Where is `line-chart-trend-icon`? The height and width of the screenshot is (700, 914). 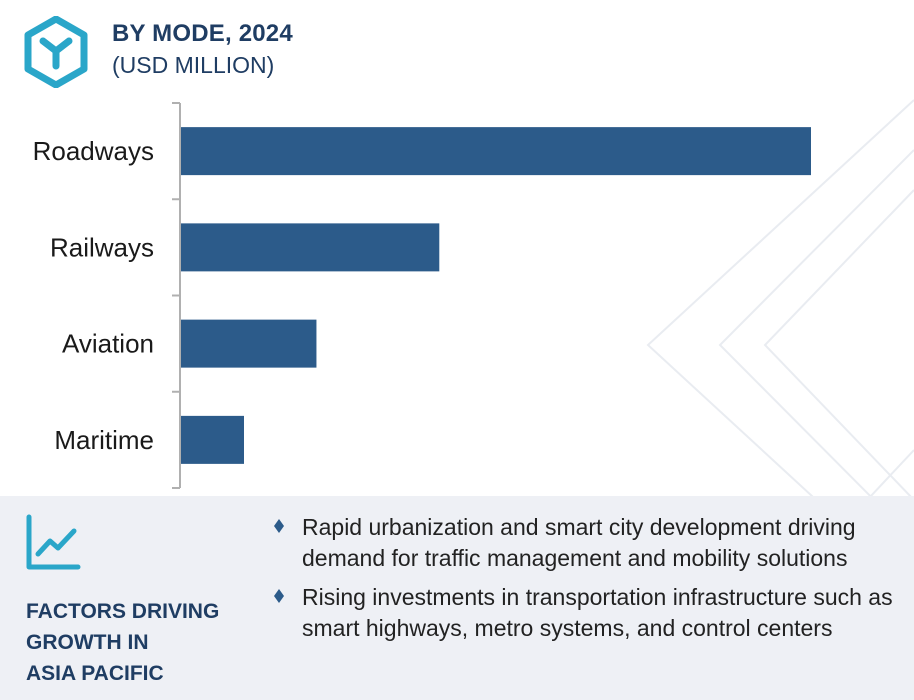 line-chart-trend-icon is located at coordinates (53, 542).